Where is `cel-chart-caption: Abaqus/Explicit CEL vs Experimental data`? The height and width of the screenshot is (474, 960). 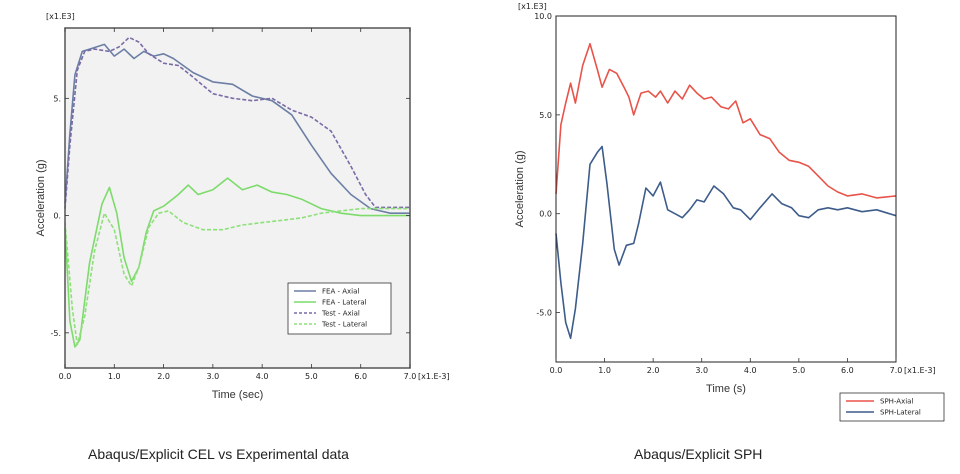 cel-chart-caption: Abaqus/Explicit CEL vs Experimental data is located at coordinates (218, 454).